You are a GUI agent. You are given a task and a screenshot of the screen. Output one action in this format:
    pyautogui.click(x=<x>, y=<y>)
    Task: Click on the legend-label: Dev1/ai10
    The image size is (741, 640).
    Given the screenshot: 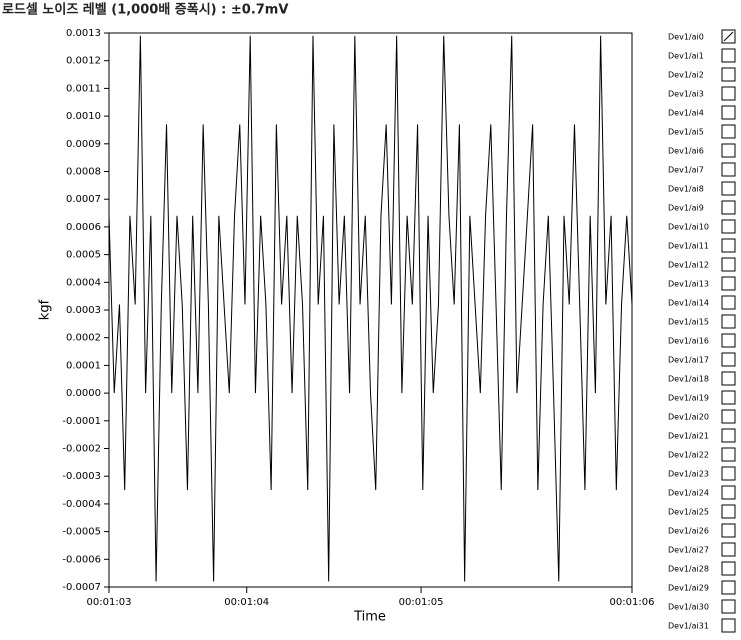 What is the action you would take?
    pyautogui.click(x=688, y=227)
    